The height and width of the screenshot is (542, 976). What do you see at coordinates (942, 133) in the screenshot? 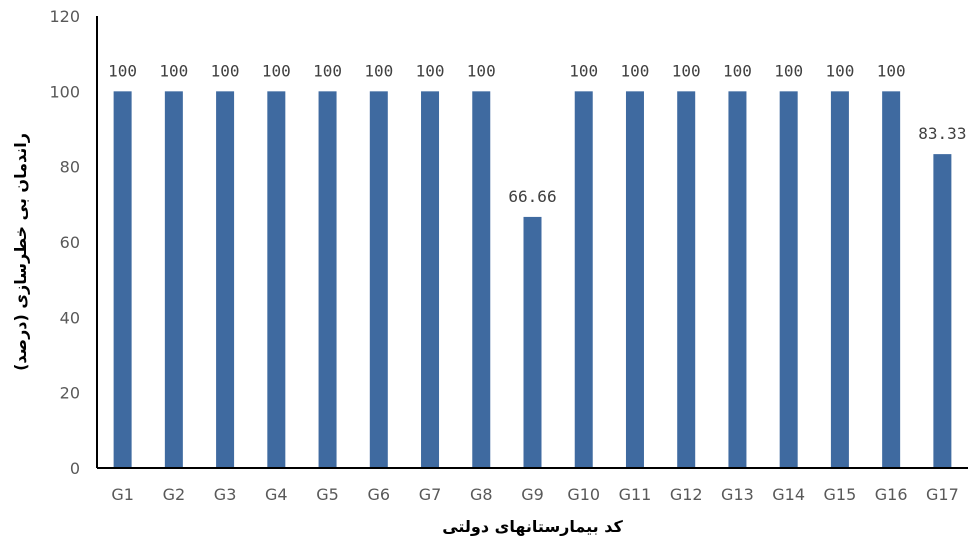
I see `bar-value-label: 83.33` at bounding box center [942, 133].